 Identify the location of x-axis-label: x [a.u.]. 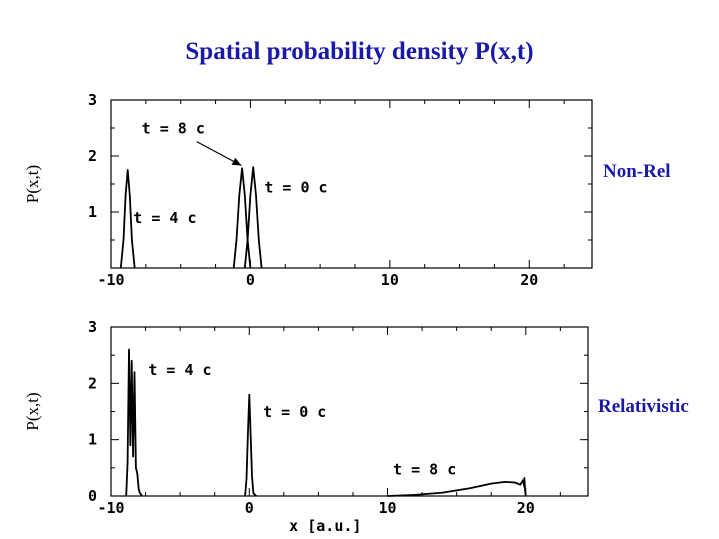
(325, 526).